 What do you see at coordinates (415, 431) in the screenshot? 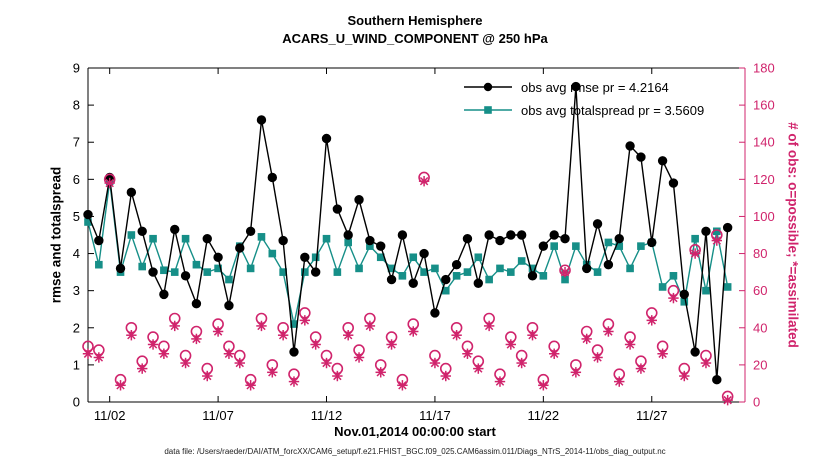
I see `x-axis-label: Nov.01,2014 00:00:00 start` at bounding box center [415, 431].